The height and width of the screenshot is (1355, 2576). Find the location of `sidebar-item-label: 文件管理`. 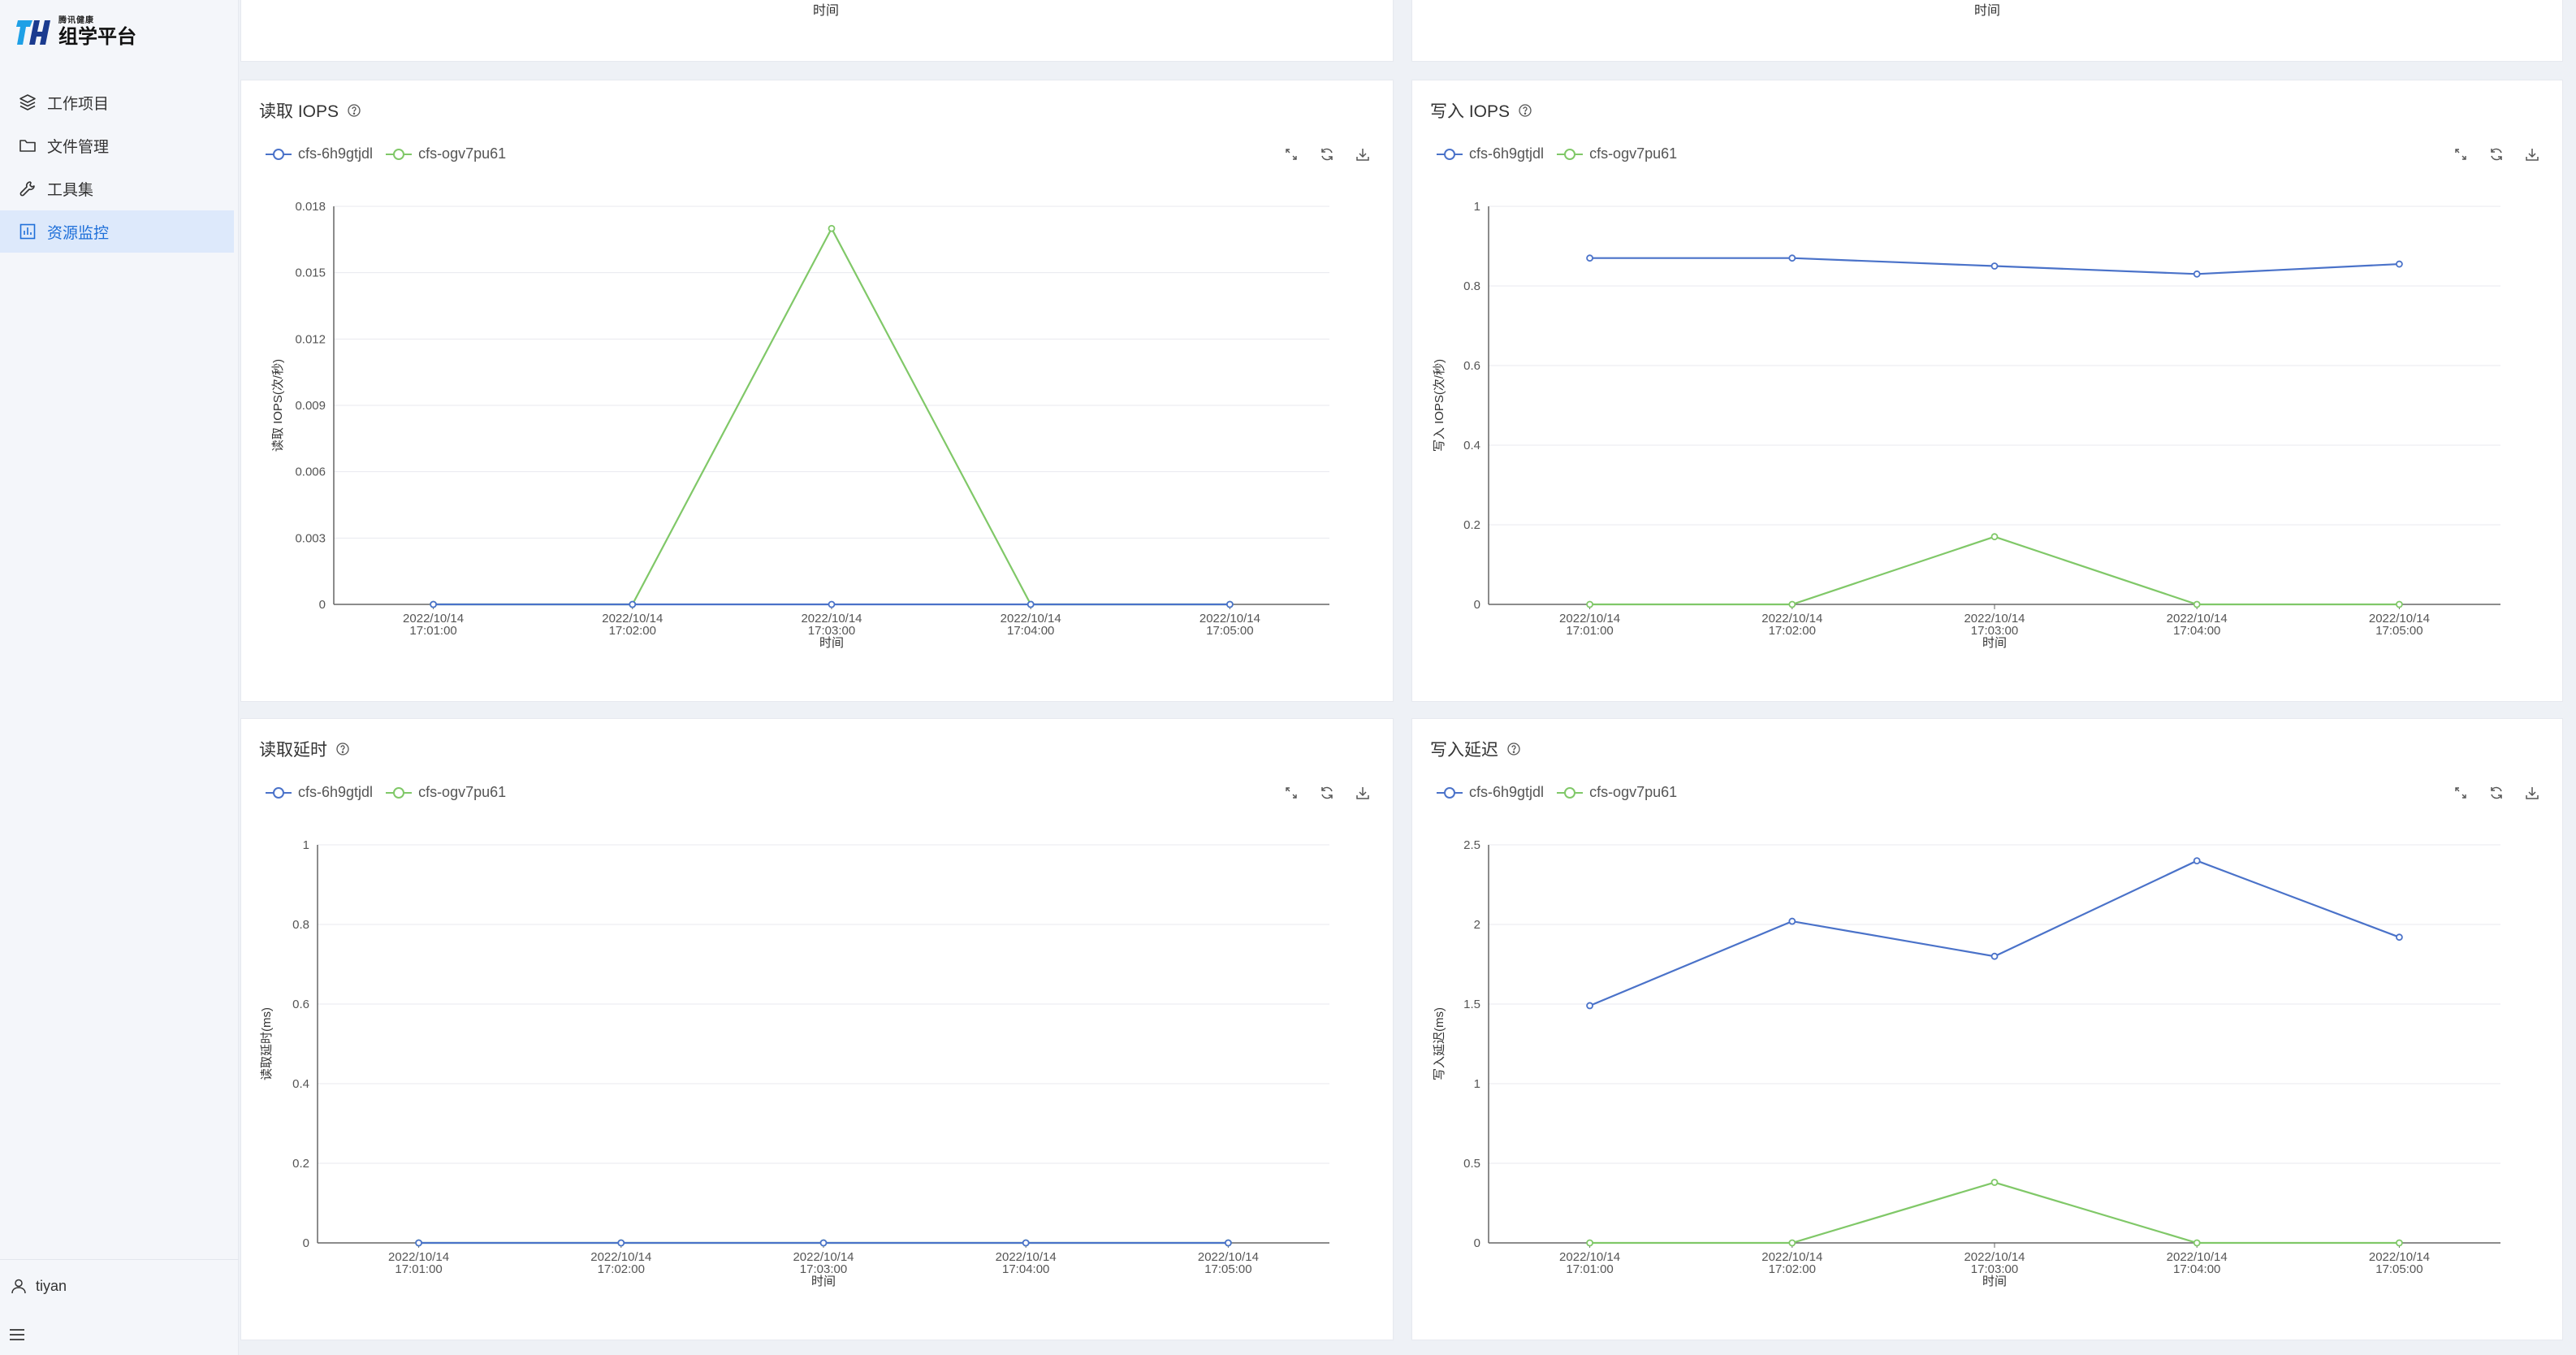

sidebar-item-label: 文件管理 is located at coordinates (79, 147).